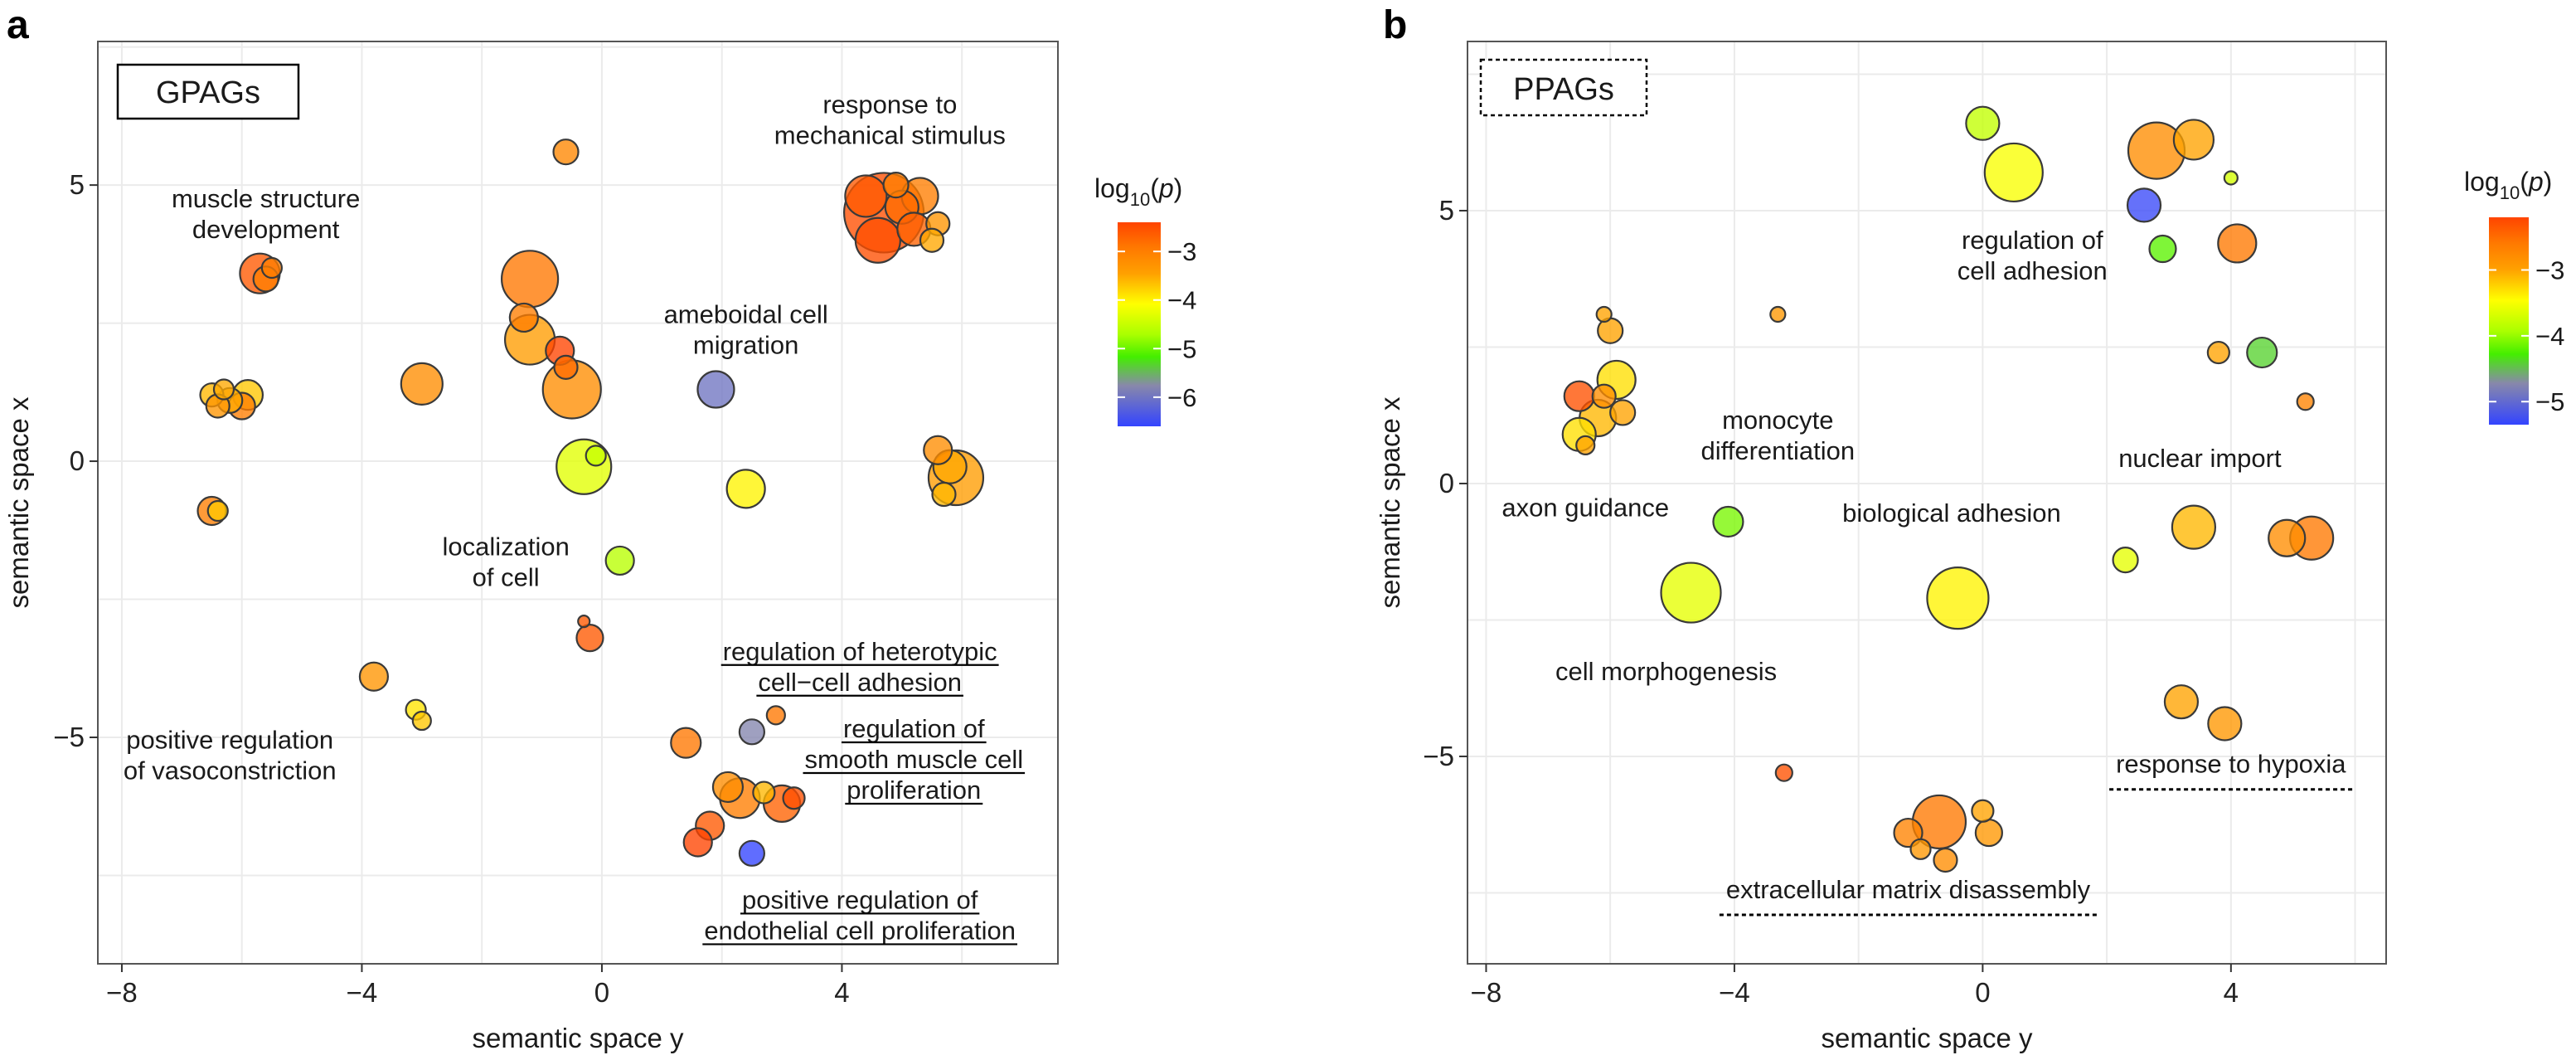 Image resolution: width=2576 pixels, height=1060 pixels. Describe the element at coordinates (1181, 397) in the screenshot. I see `legend-tick-label: −6` at that location.